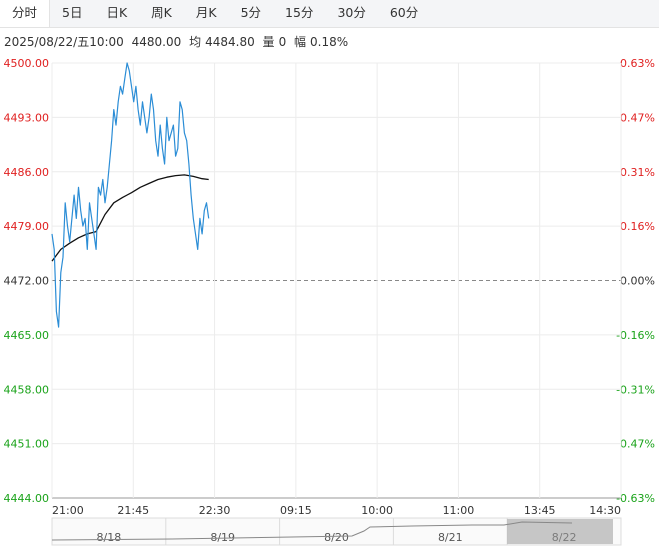 The image size is (659, 547). Describe the element at coordinates (27, 281) in the screenshot. I see `y-tick-left: 4472.00` at that location.